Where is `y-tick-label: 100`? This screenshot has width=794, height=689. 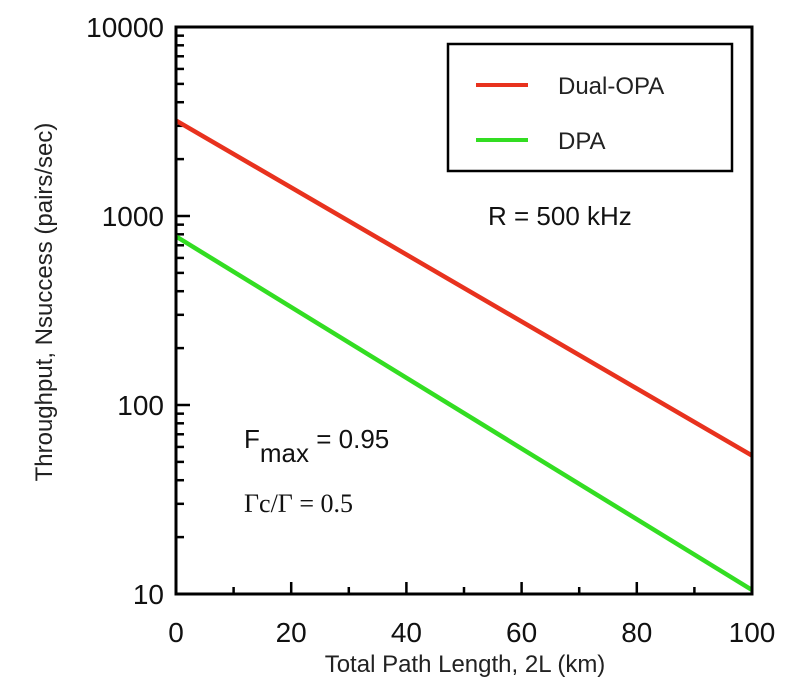 y-tick-label: 100 is located at coordinates (140, 405).